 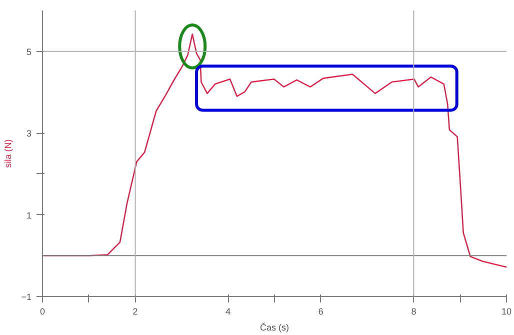 I want to click on x-tick-label: 0, so click(x=43, y=311).